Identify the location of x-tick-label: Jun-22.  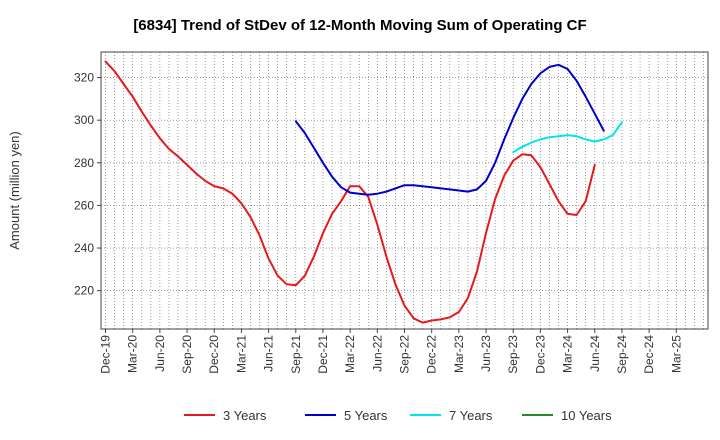
(377, 353).